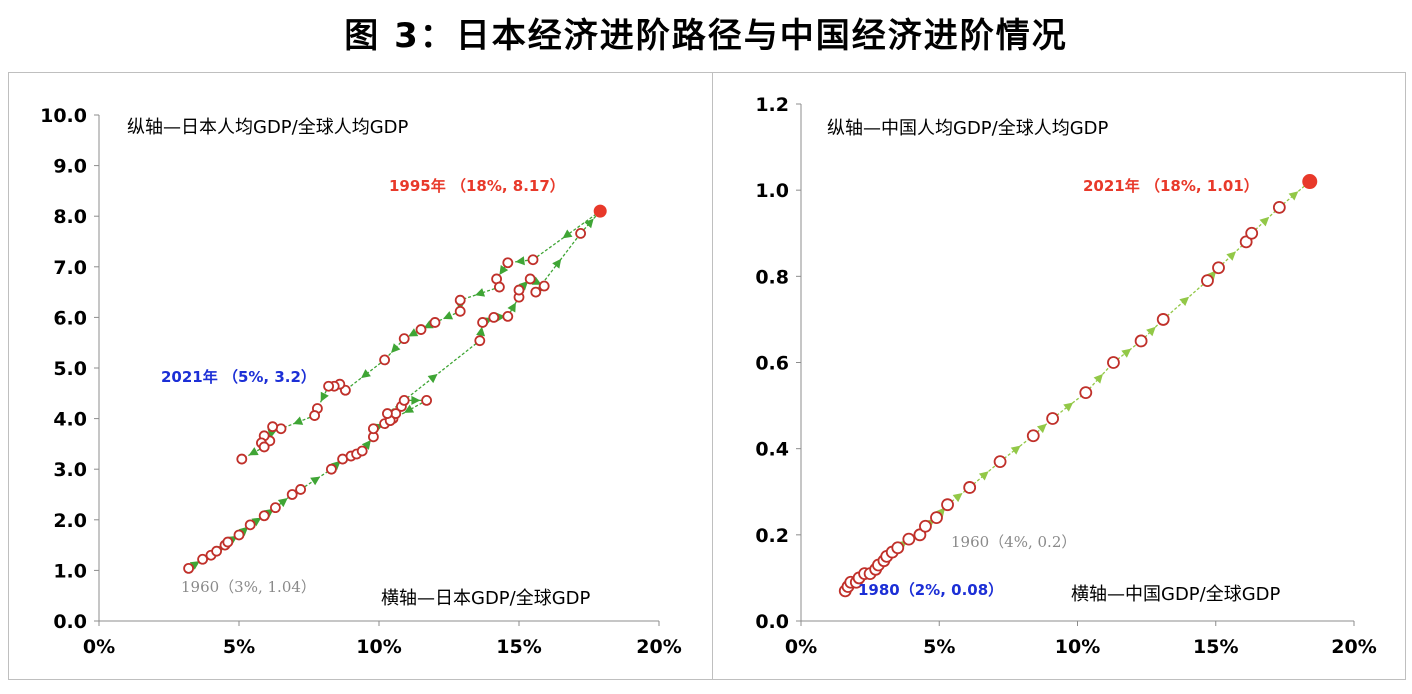 Image resolution: width=1412 pixels, height=694 pixels. I want to click on y-tick-label: 6.0, so click(70, 318).